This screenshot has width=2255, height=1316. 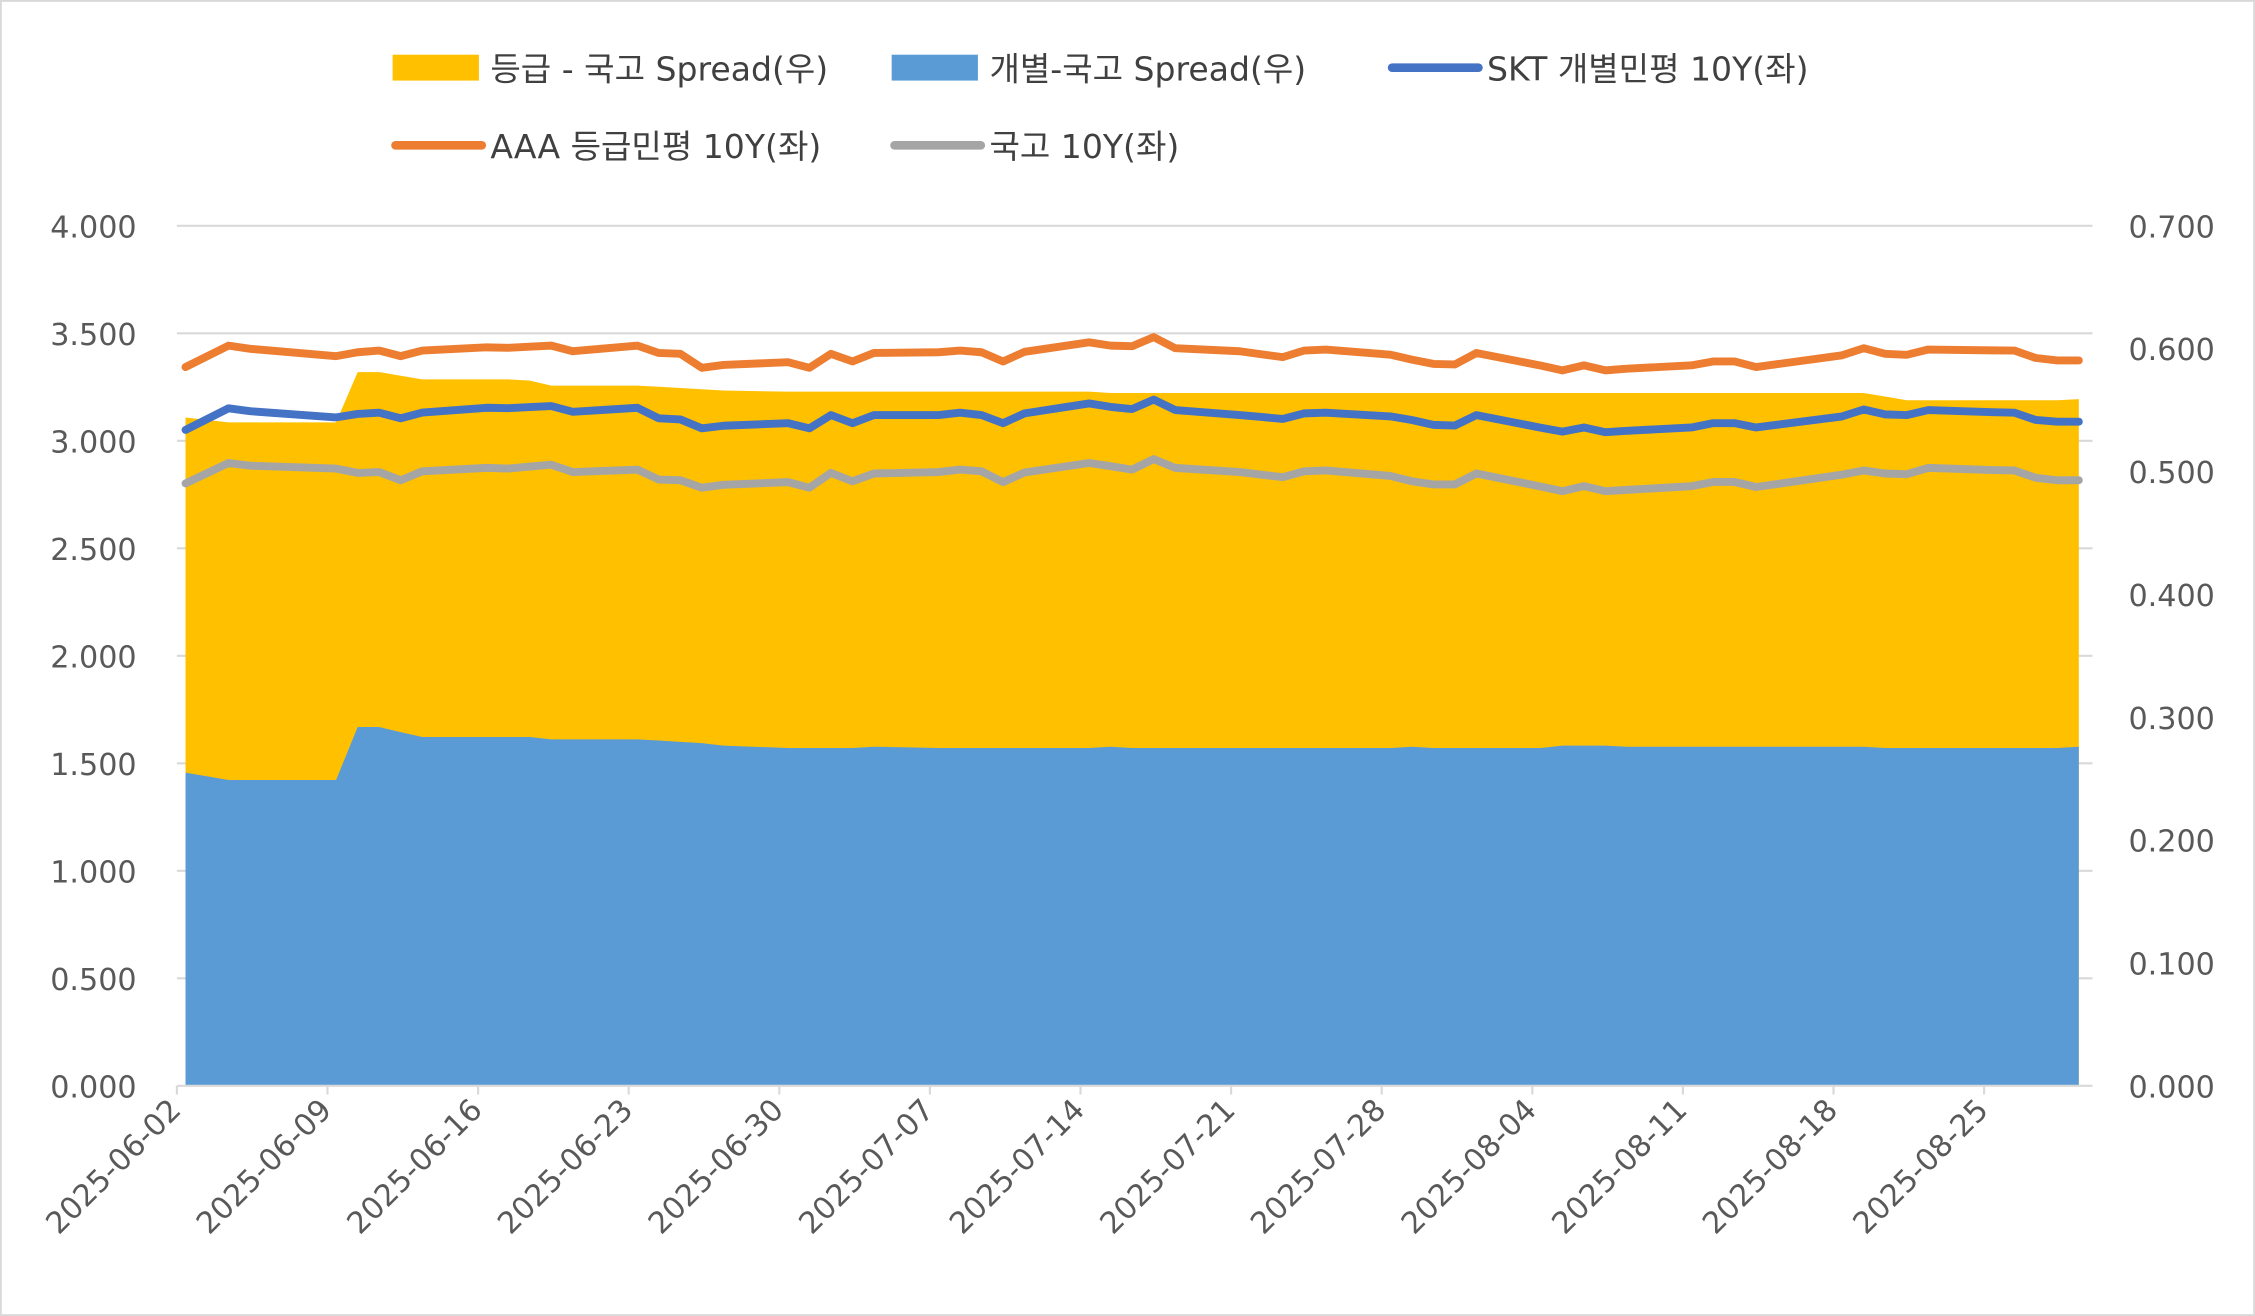 What do you see at coordinates (2171, 719) in the screenshot?
I see `y-right-tick-label: 0.300` at bounding box center [2171, 719].